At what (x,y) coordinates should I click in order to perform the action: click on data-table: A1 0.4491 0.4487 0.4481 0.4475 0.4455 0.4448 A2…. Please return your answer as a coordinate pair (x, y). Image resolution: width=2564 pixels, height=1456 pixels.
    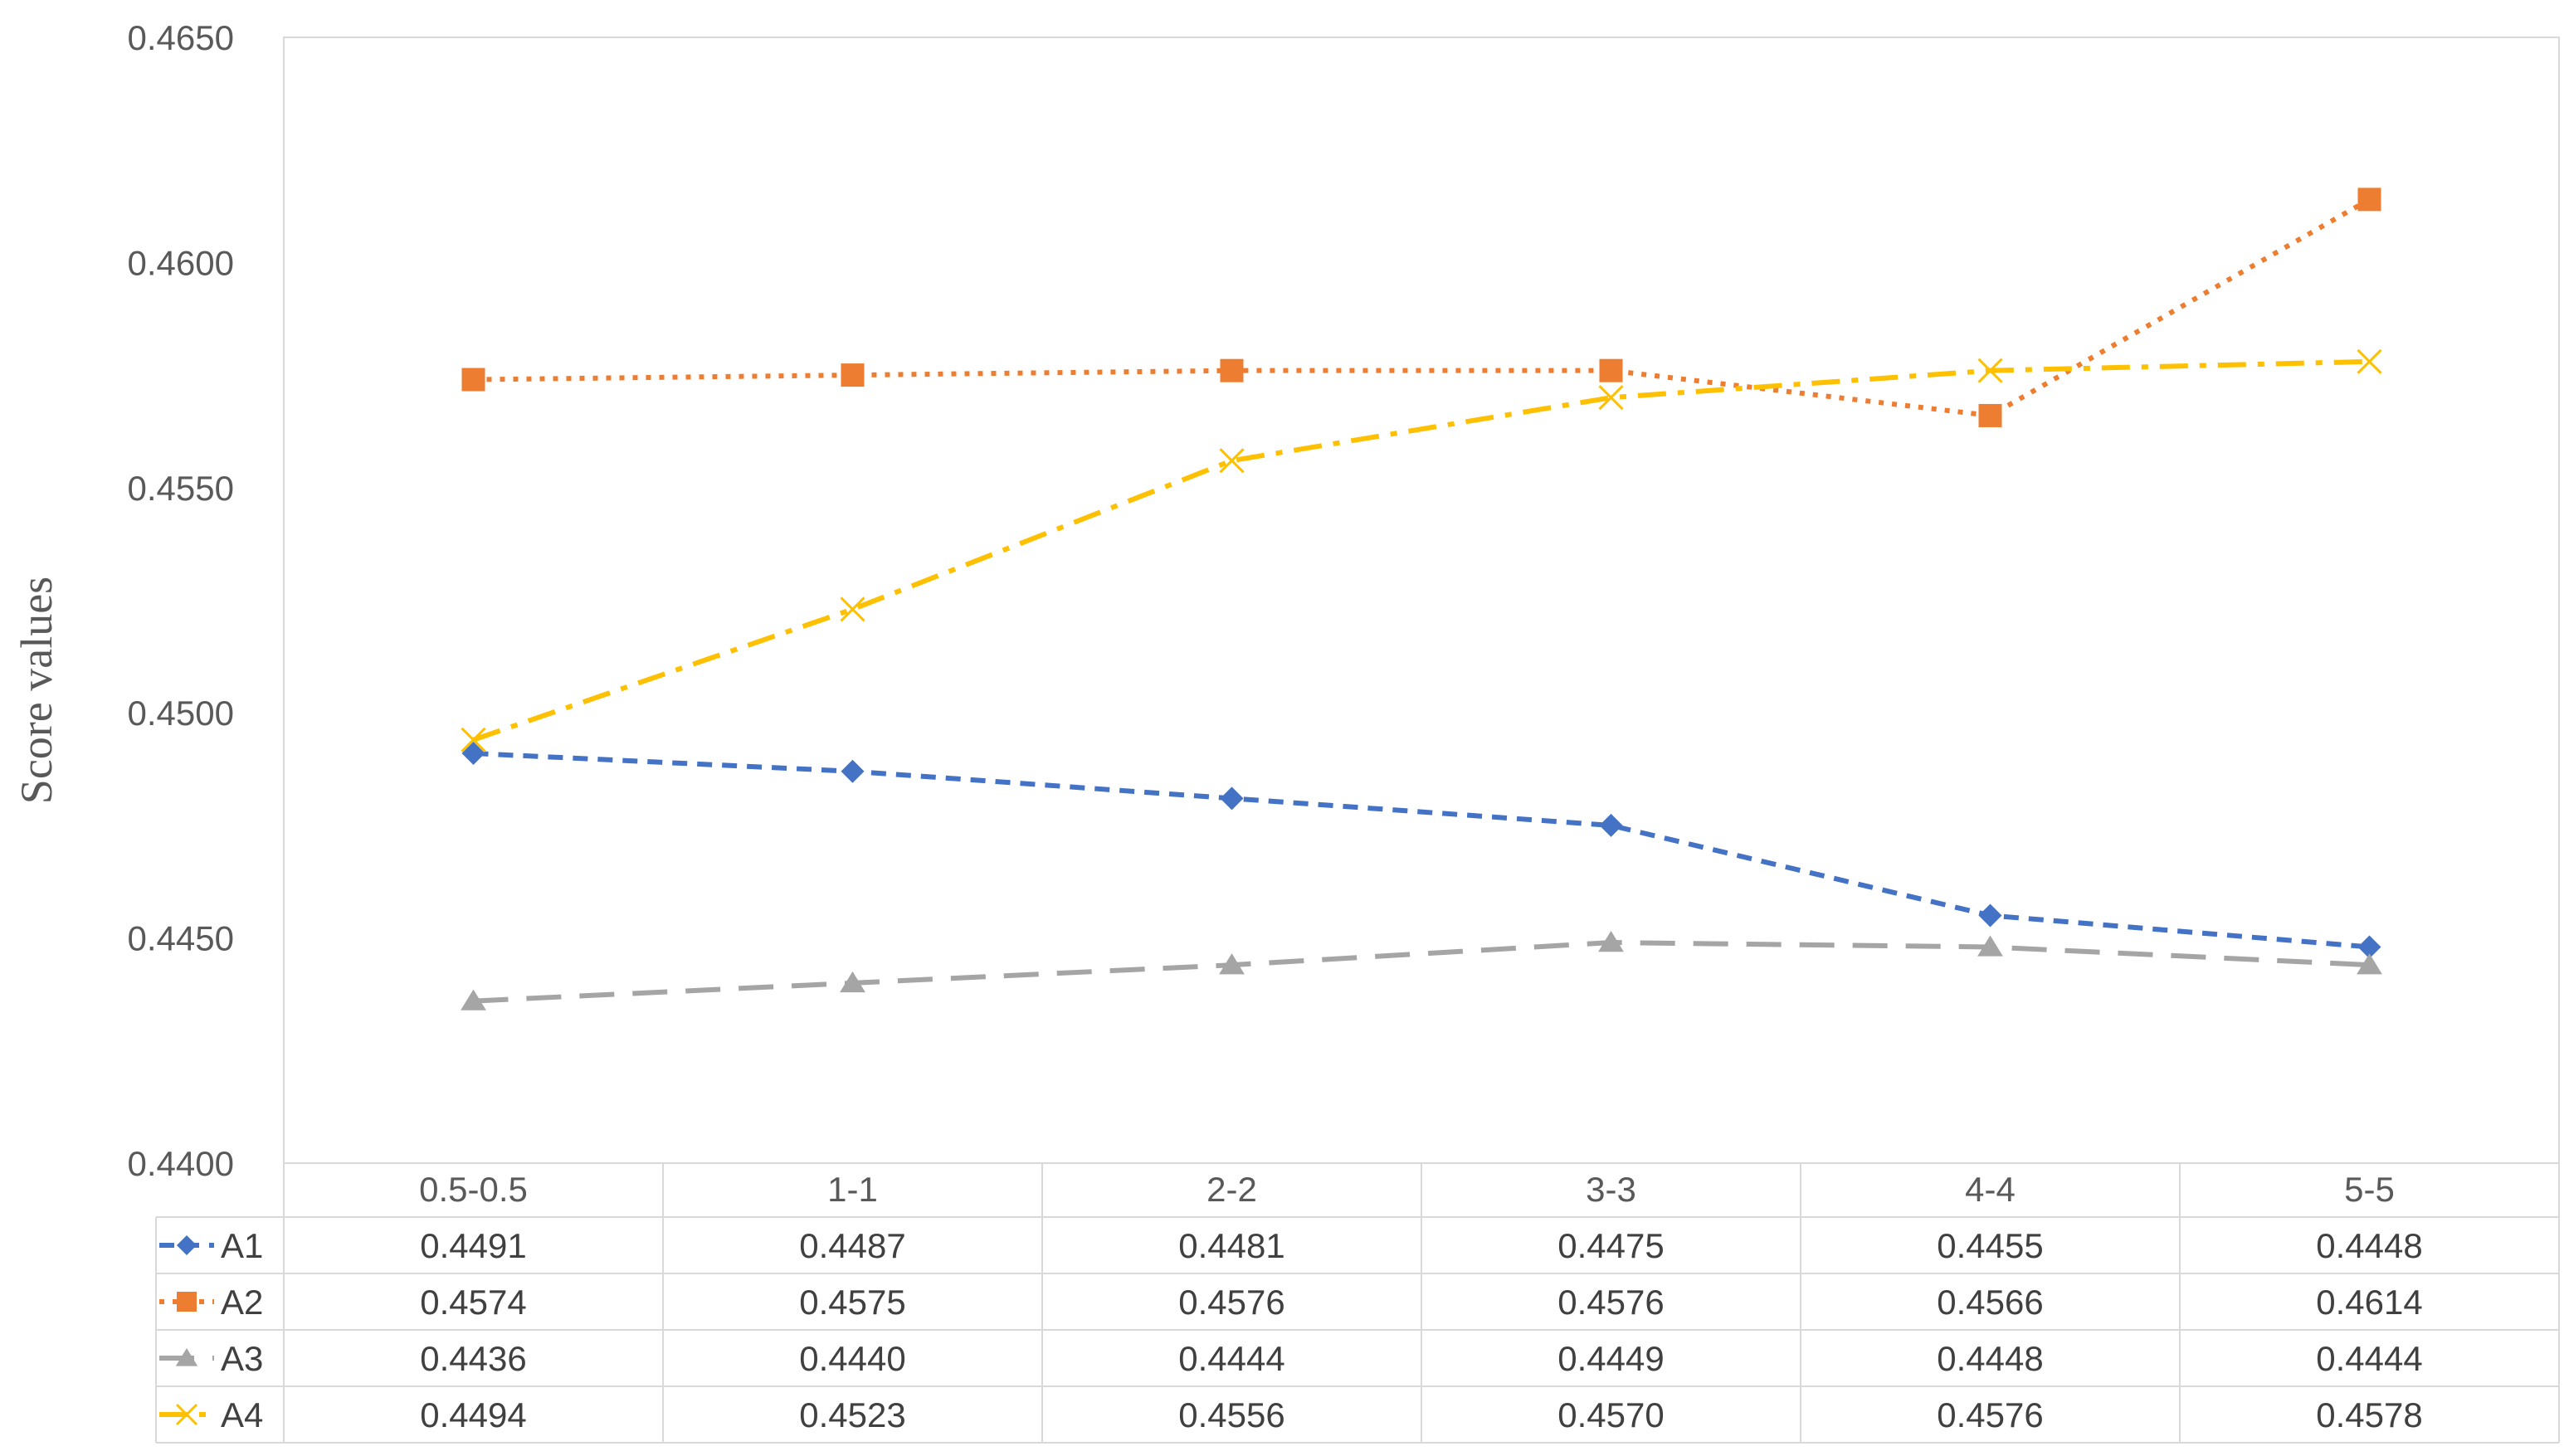
    Looking at the image, I should click on (1291, 1330).